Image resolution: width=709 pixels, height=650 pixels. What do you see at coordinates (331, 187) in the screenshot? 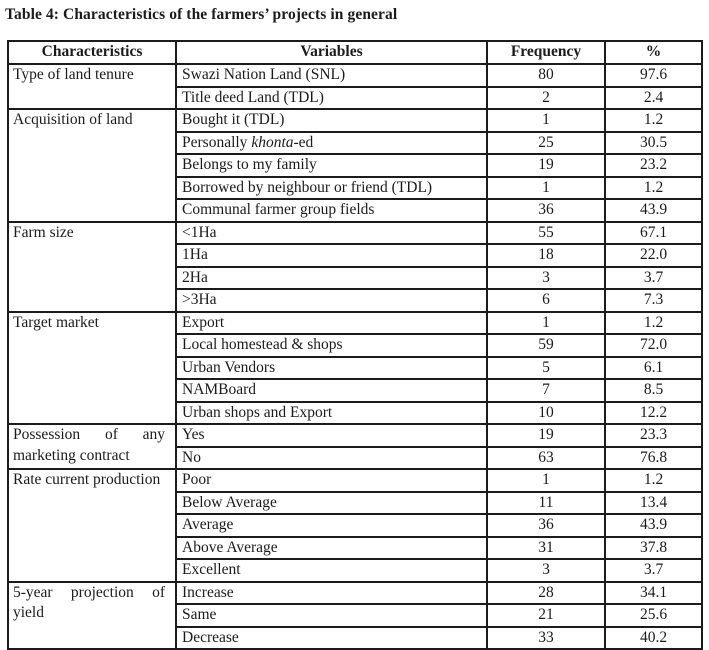
I see `variable-cell: Borrowed by neighbour or friend (TDL)` at bounding box center [331, 187].